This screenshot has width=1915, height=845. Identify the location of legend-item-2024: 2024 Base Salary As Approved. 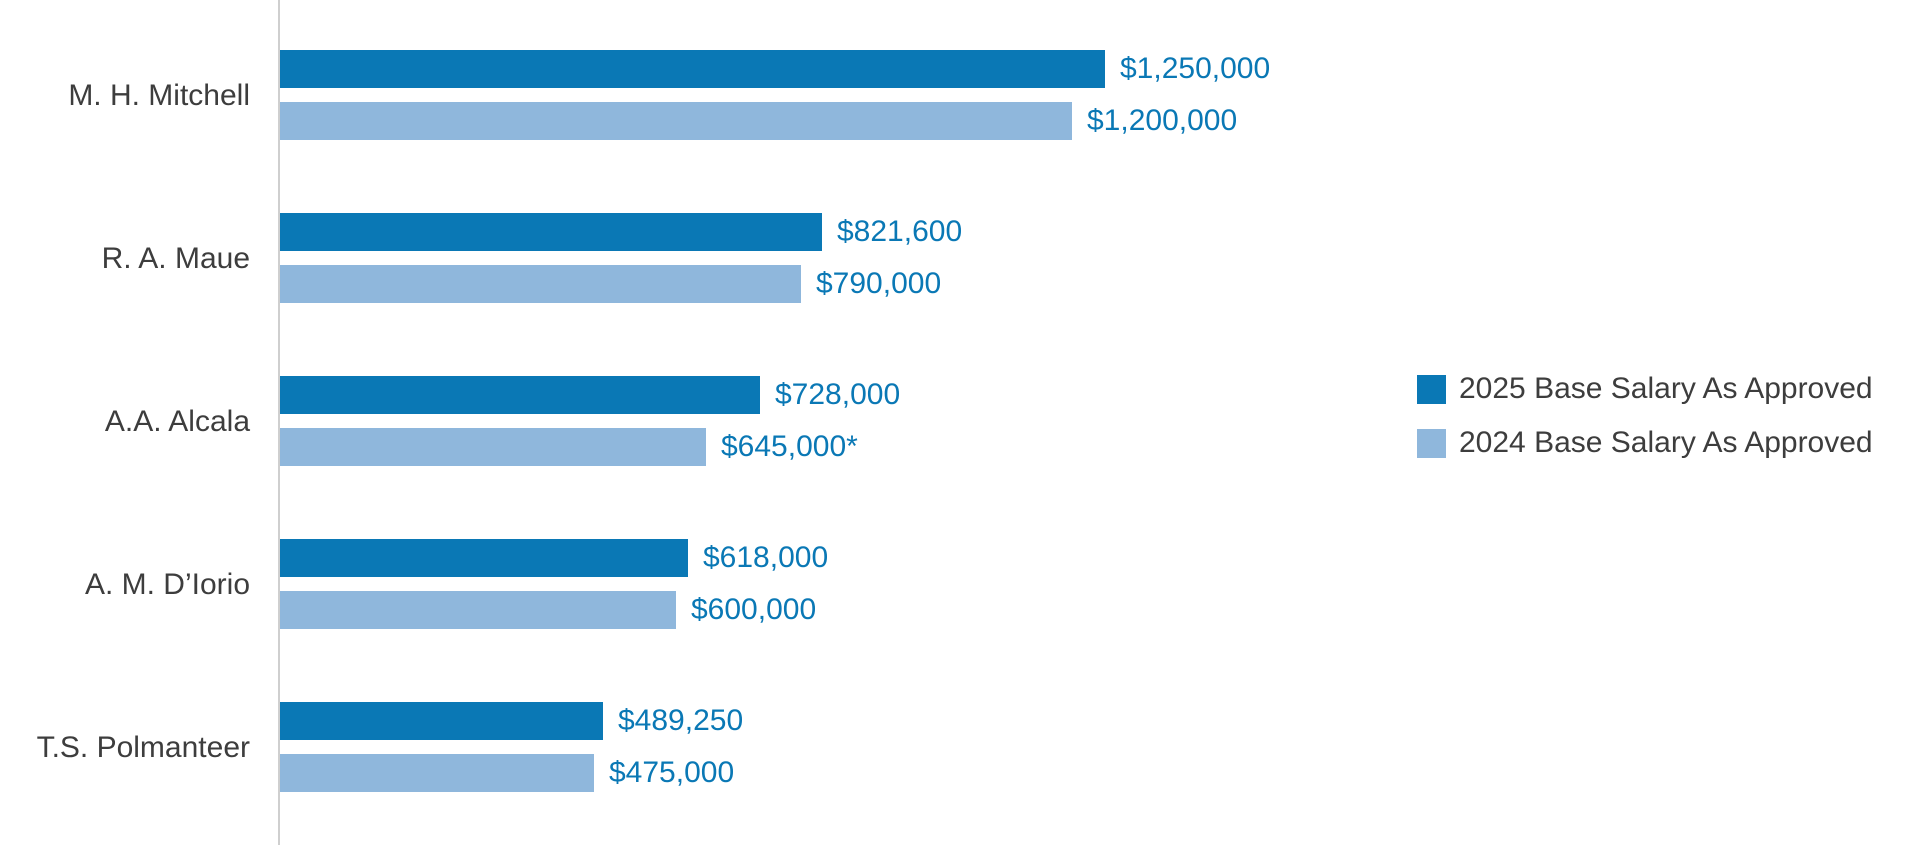
(1645, 443).